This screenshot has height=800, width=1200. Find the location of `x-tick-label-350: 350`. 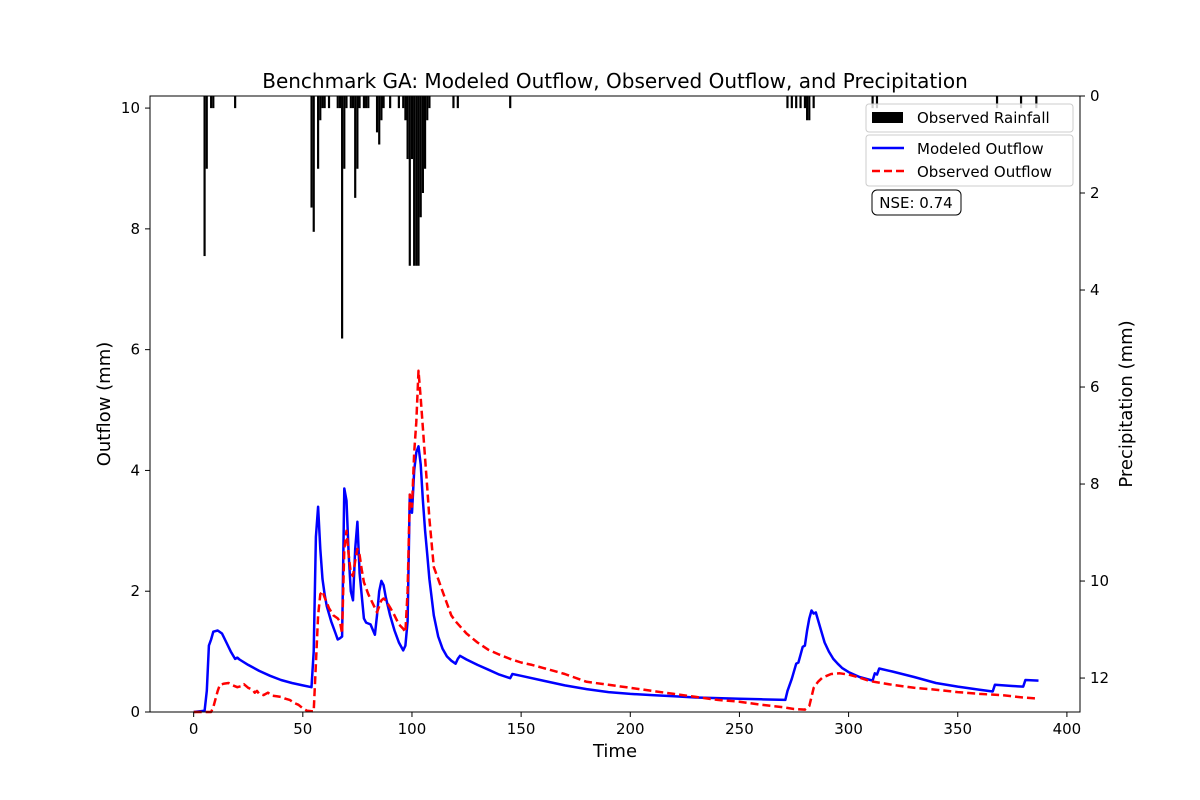

x-tick-label-350: 350 is located at coordinates (957, 729).